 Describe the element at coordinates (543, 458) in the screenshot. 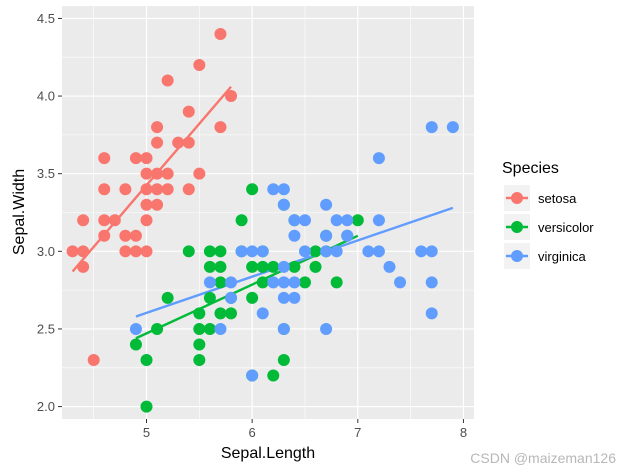

I see `watermark: CSDN @maizeman126` at that location.